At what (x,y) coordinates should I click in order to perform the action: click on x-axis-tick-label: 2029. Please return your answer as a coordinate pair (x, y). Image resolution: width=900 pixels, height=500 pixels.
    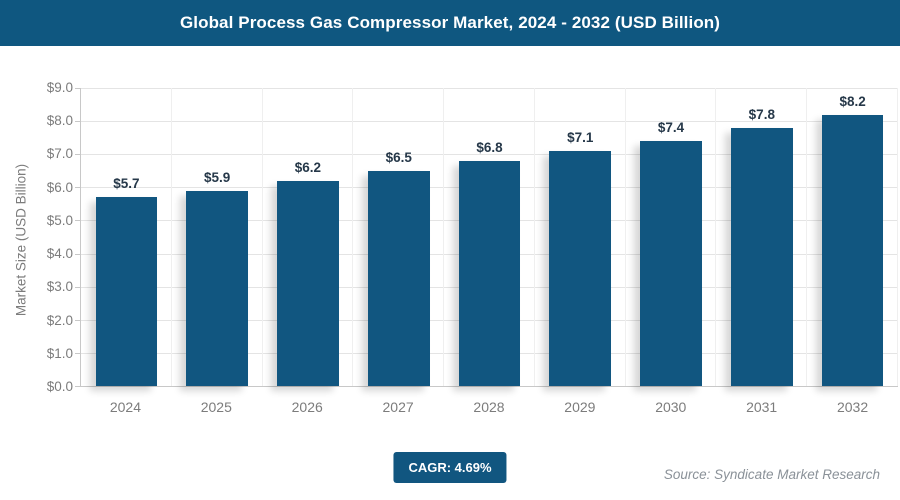
    Looking at the image, I should click on (580, 407).